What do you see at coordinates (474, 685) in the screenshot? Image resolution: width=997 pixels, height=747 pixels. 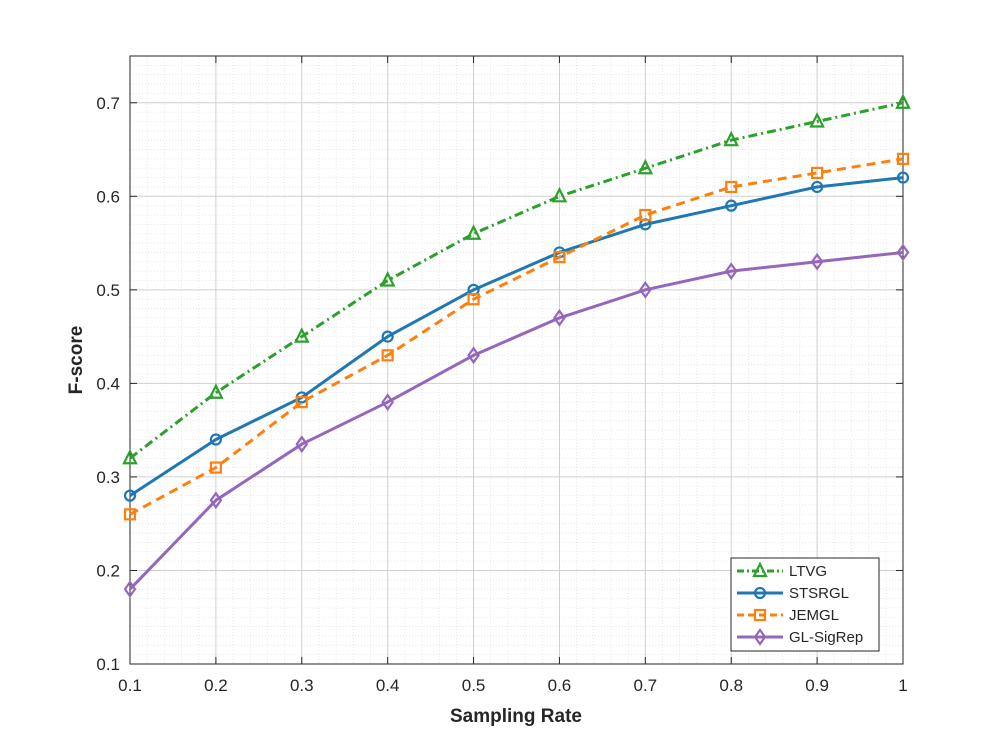 I see `x-tick-label: 0.5` at bounding box center [474, 685].